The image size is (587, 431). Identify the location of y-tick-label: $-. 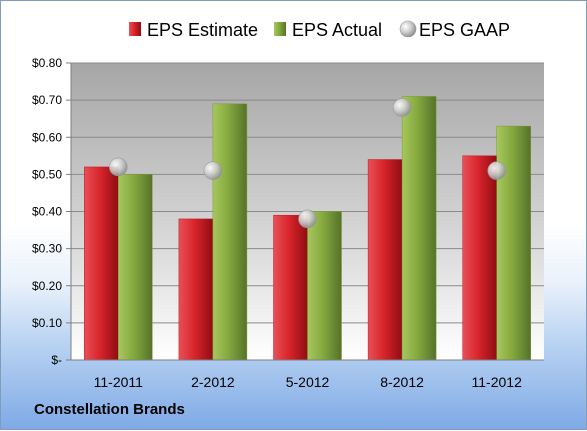
(56, 360).